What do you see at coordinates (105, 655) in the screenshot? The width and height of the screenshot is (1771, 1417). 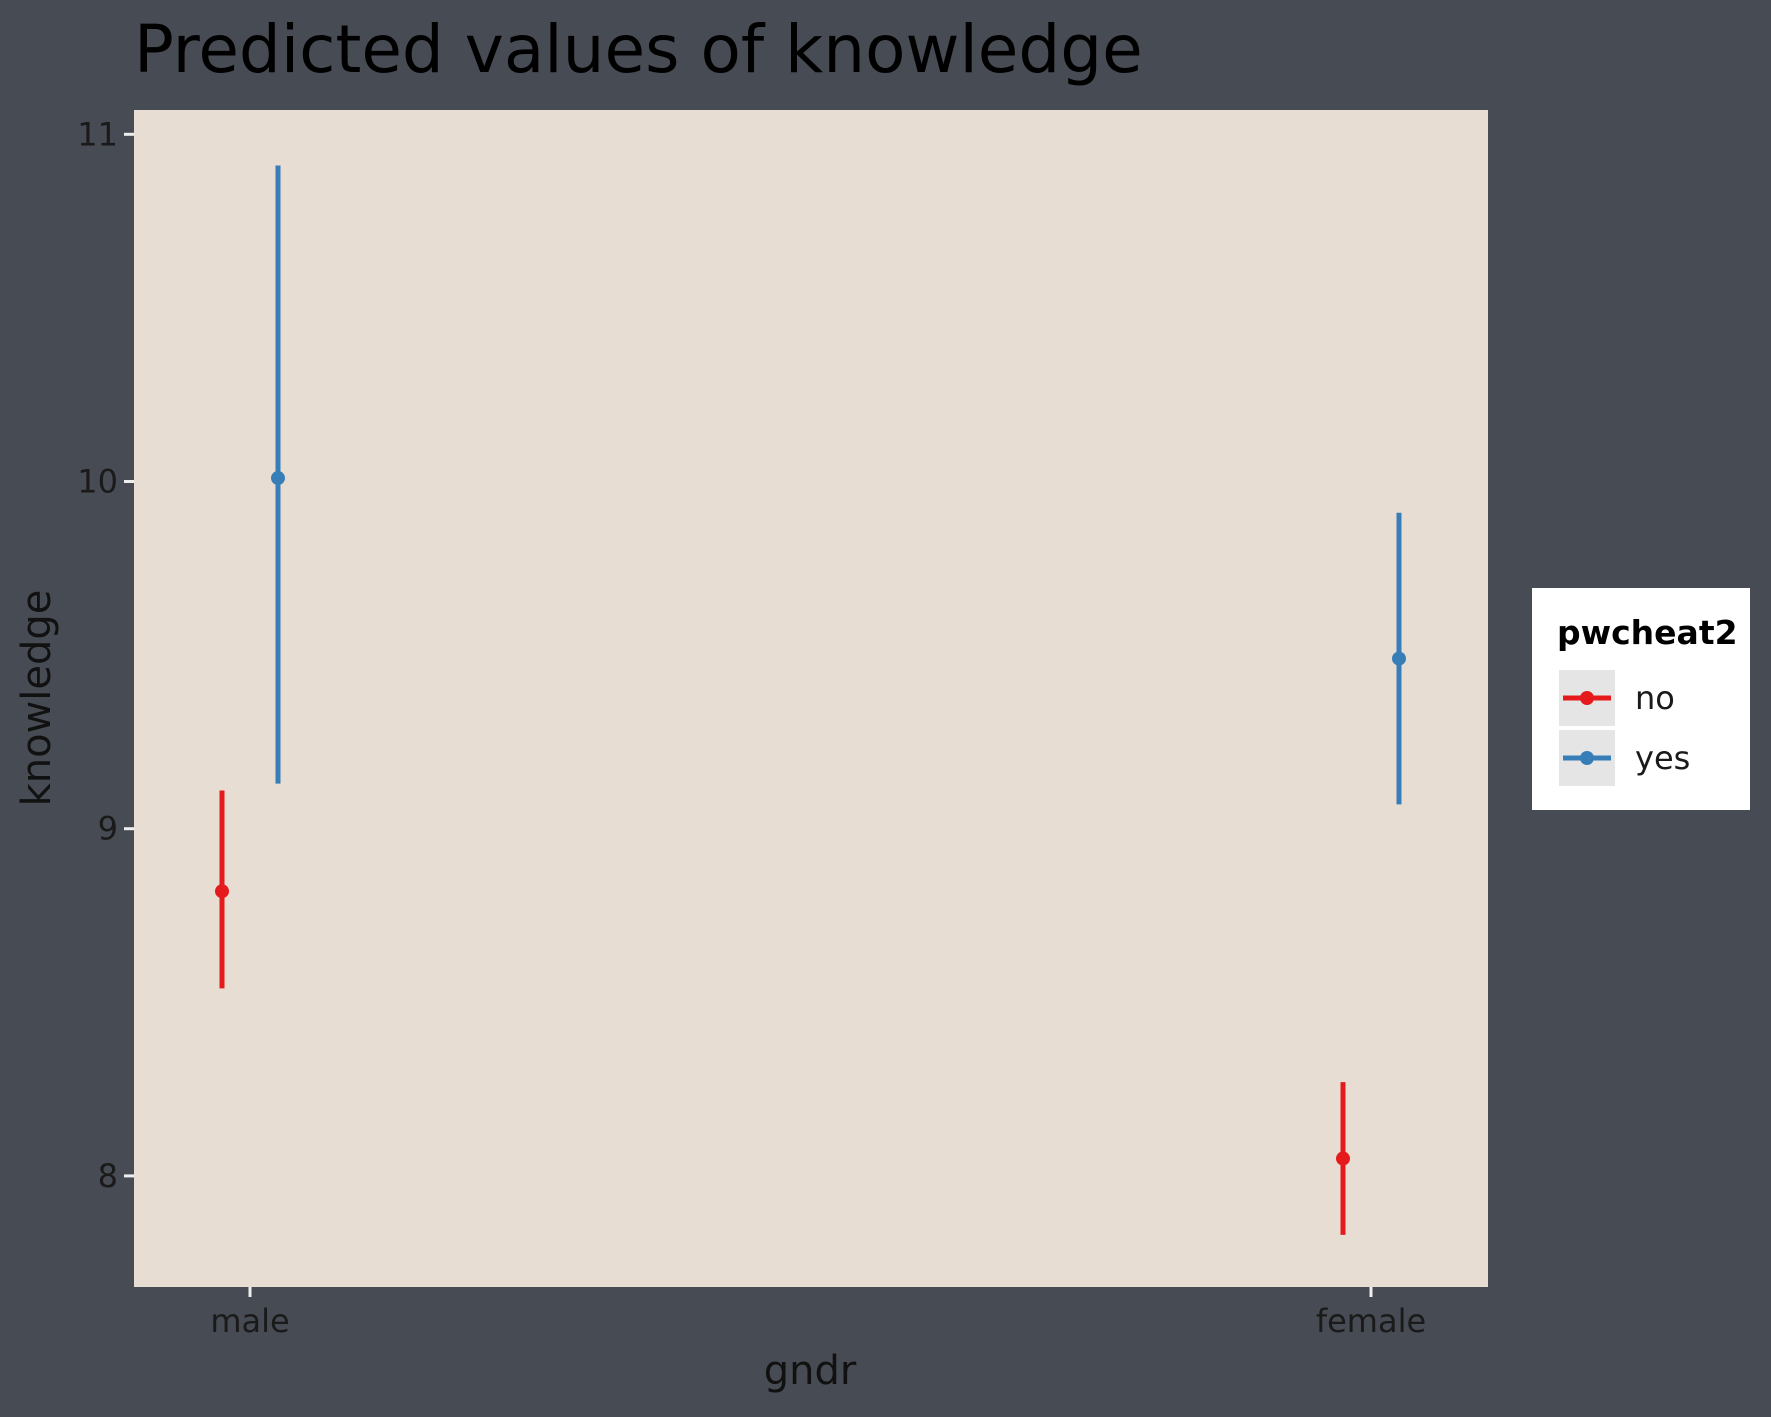 I see `y-axis: 8 9 10 11` at bounding box center [105, 655].